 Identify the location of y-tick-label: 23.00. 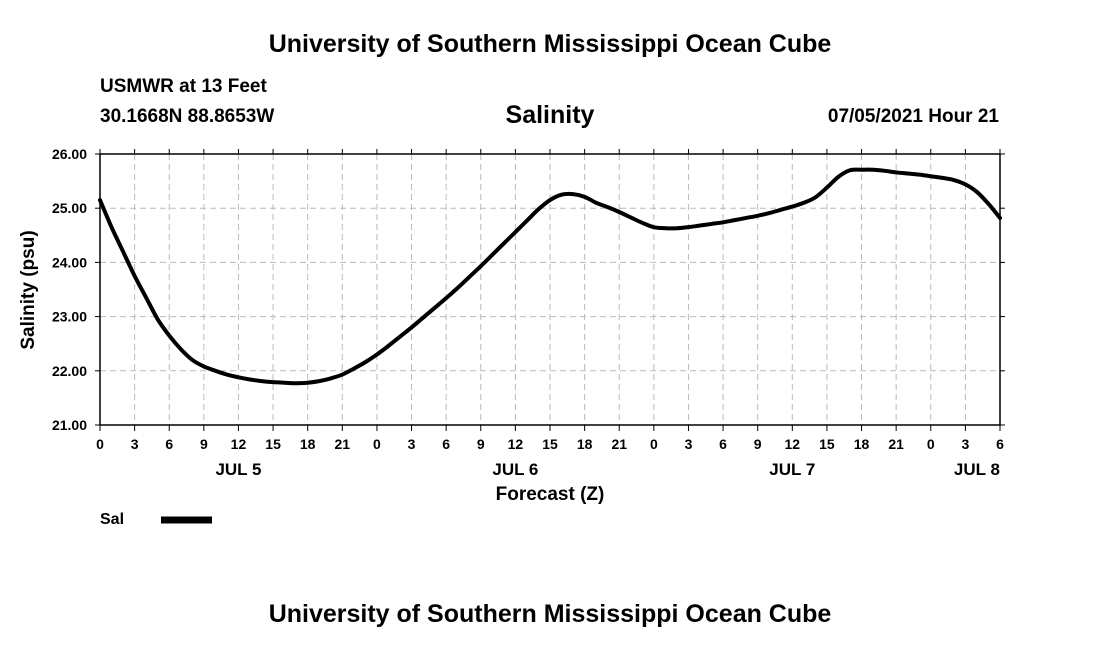
(69, 317).